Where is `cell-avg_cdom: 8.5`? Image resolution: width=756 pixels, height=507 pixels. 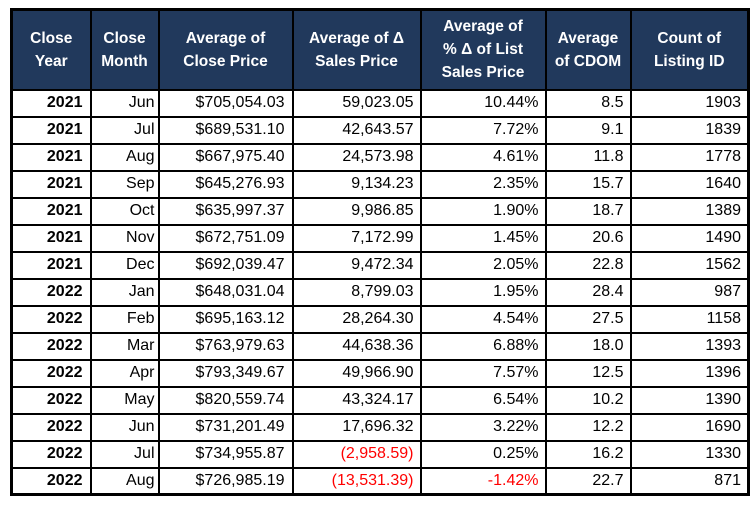 cell-avg_cdom: 8.5 is located at coordinates (588, 103).